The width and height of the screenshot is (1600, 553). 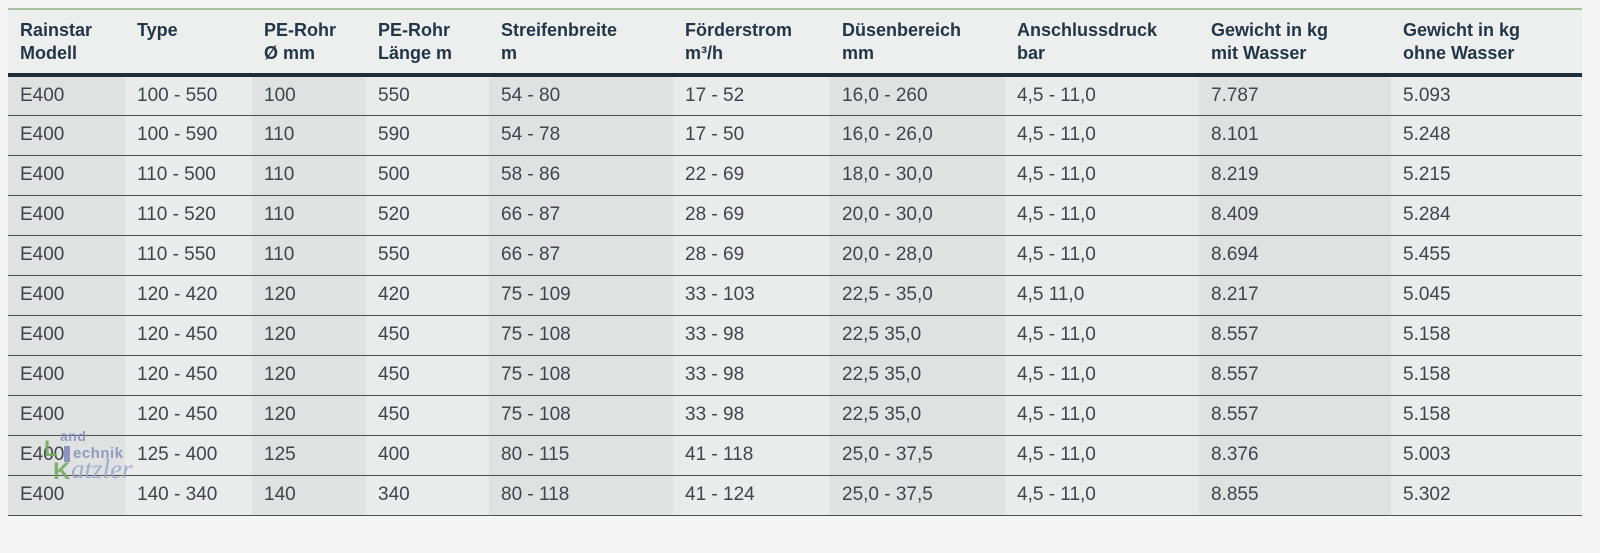 I want to click on cell-gewicht-mit: 8.101, so click(x=1295, y=135).